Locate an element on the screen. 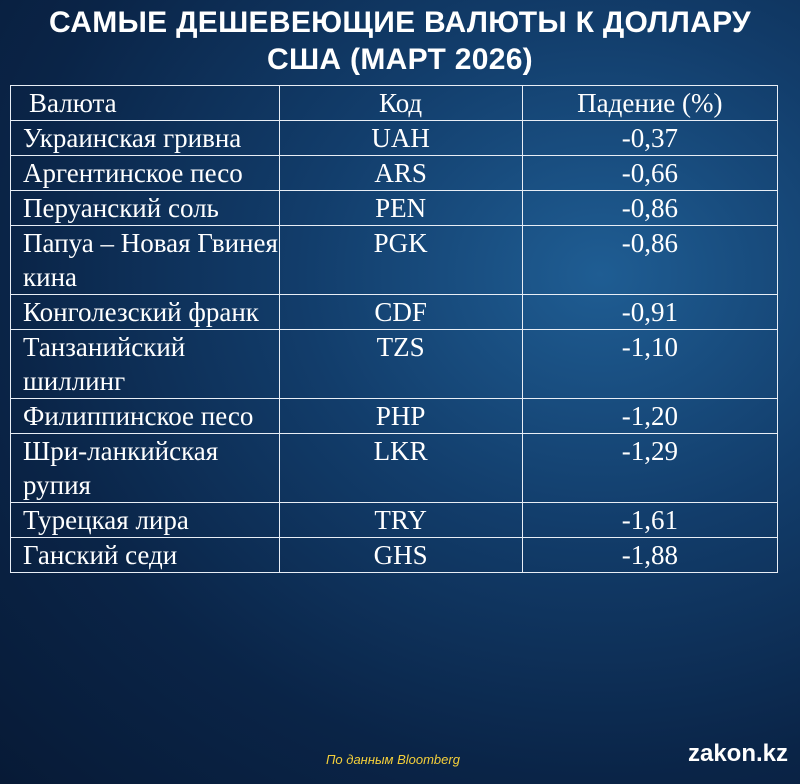 The height and width of the screenshot is (784, 800). currency-code: LKR is located at coordinates (400, 468).